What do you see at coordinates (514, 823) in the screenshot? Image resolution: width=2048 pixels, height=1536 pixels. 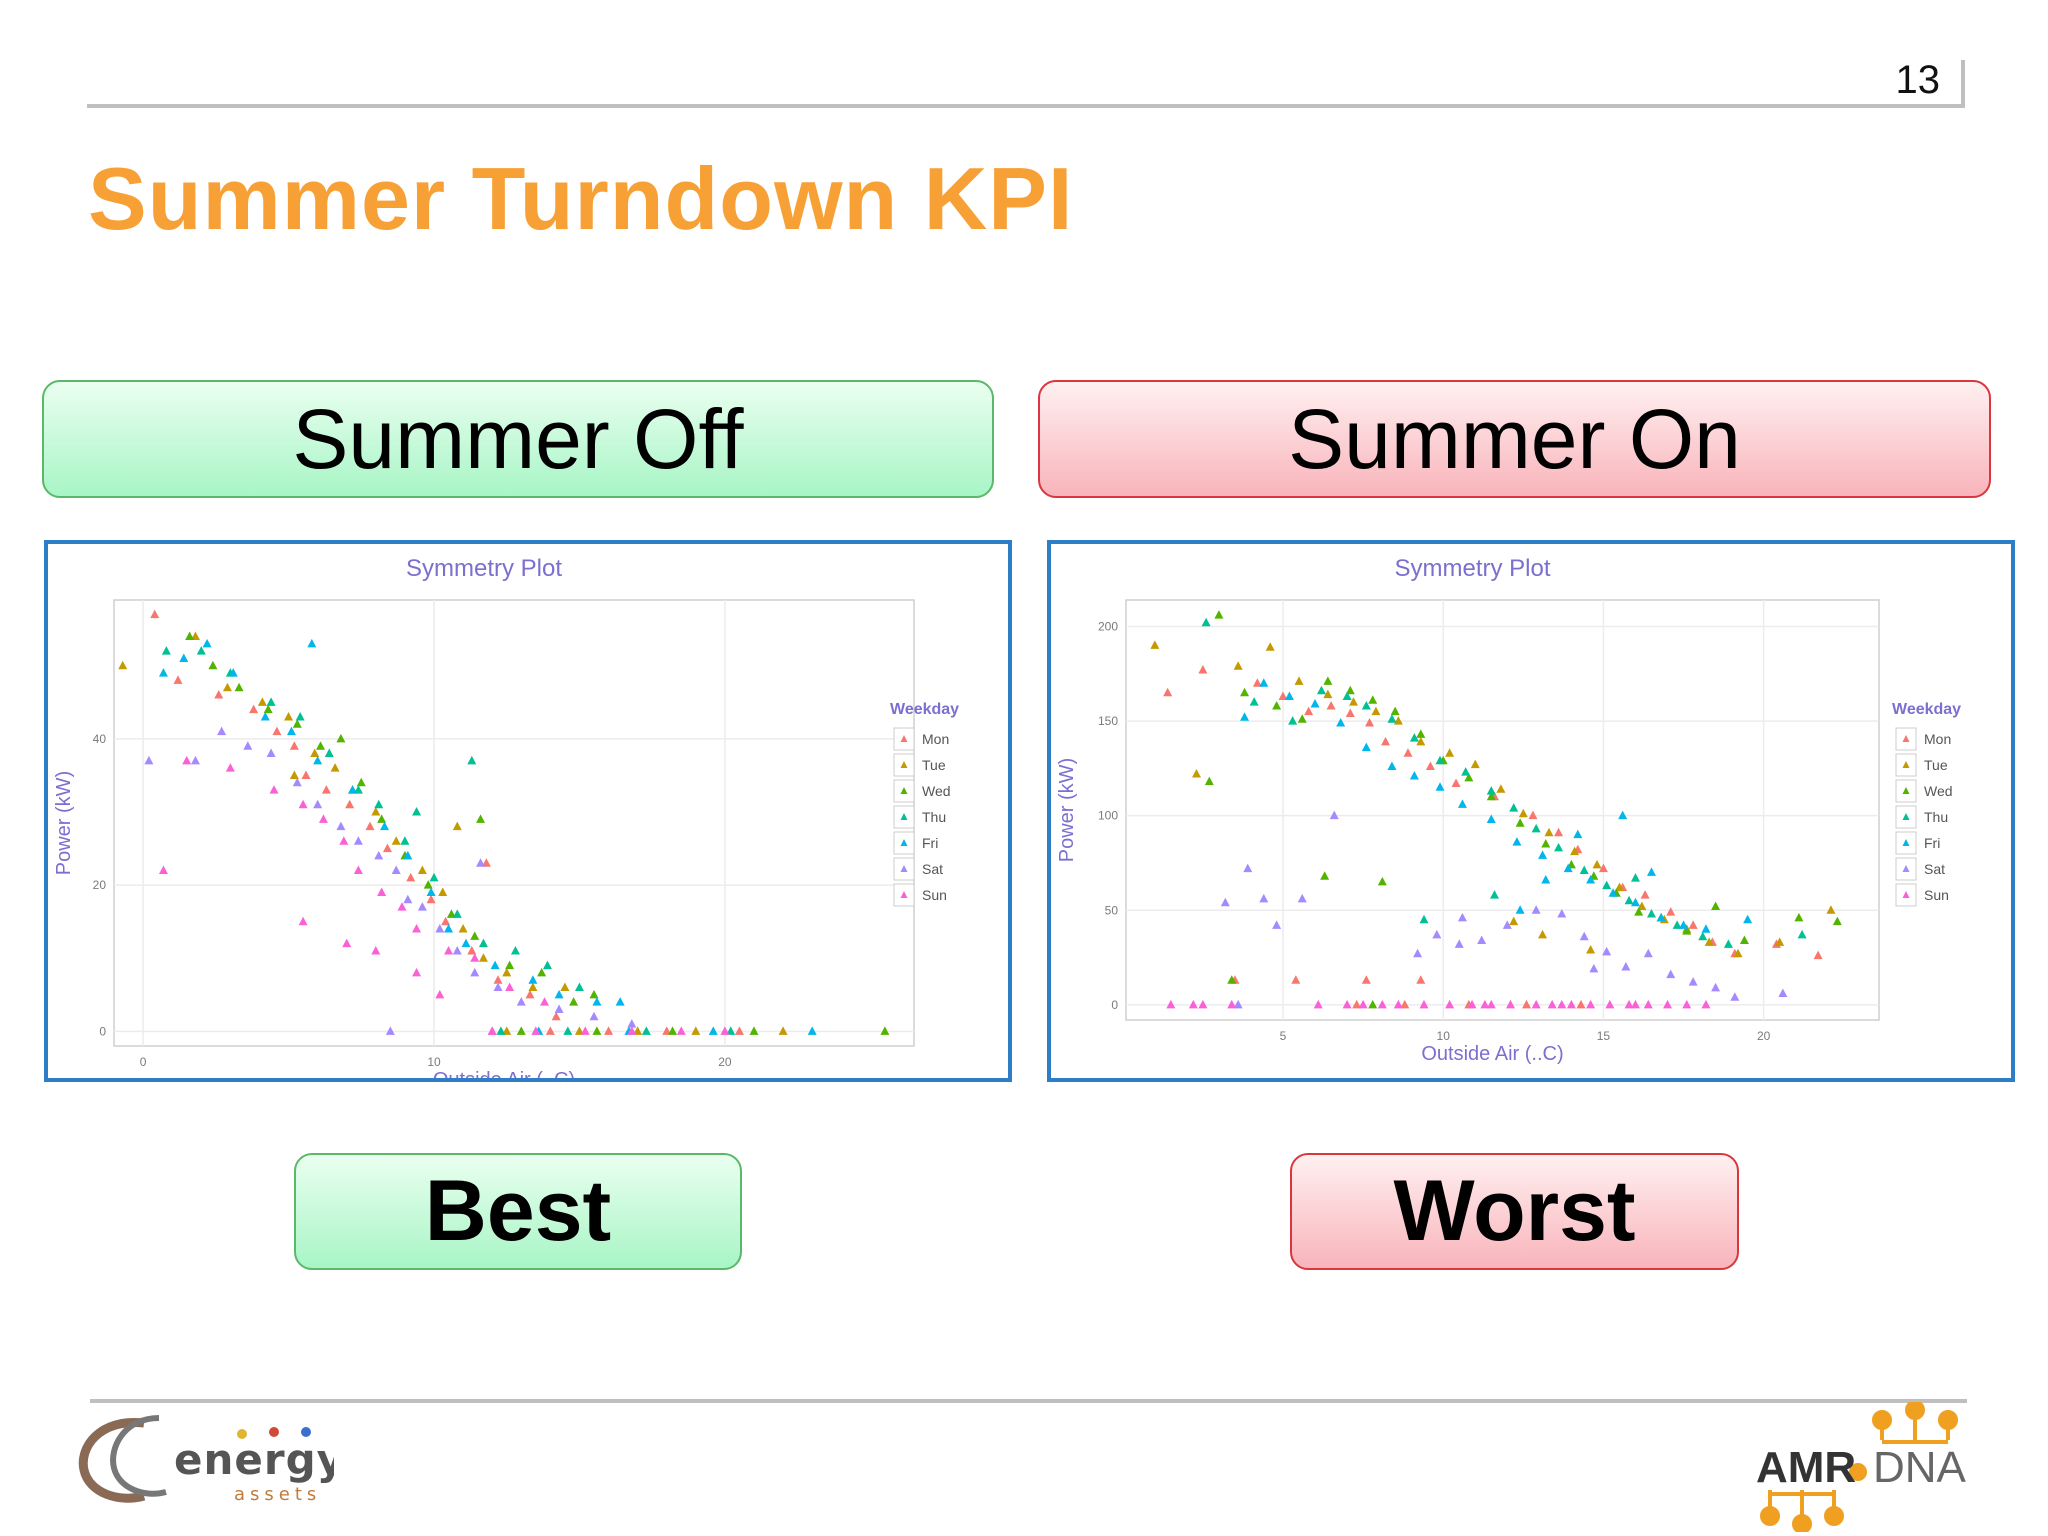 I see `plot-panel` at bounding box center [514, 823].